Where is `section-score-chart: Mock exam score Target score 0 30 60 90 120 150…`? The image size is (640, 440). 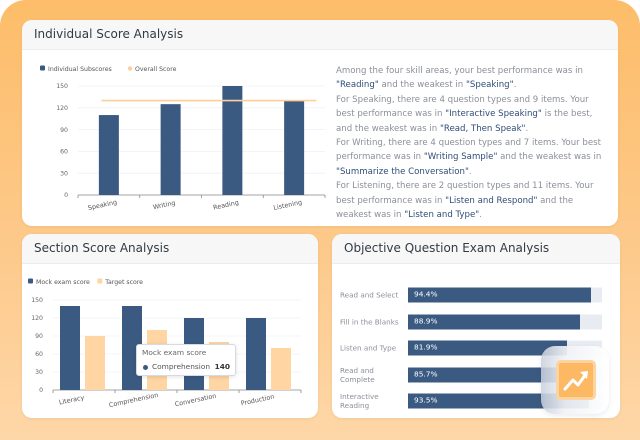
section-score-chart: Mock exam score Target score 0 30 60 90 120 150… is located at coordinates (165, 343).